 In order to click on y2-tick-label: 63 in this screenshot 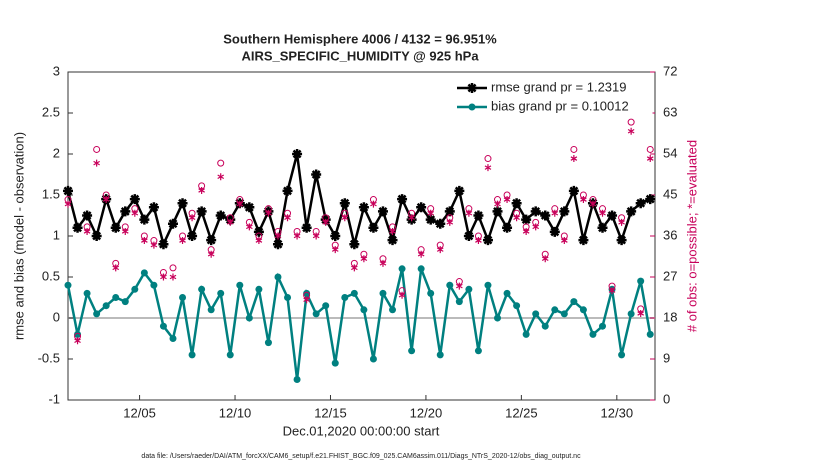, I will do `click(670, 111)`.